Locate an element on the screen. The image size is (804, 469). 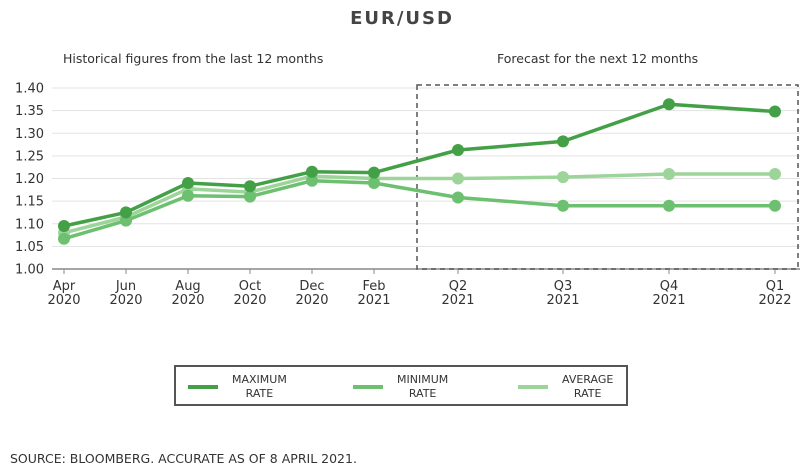
legend: MAXIMUM RATE MINIMUM RATE AVERAGE RATE is located at coordinates (401, 385).